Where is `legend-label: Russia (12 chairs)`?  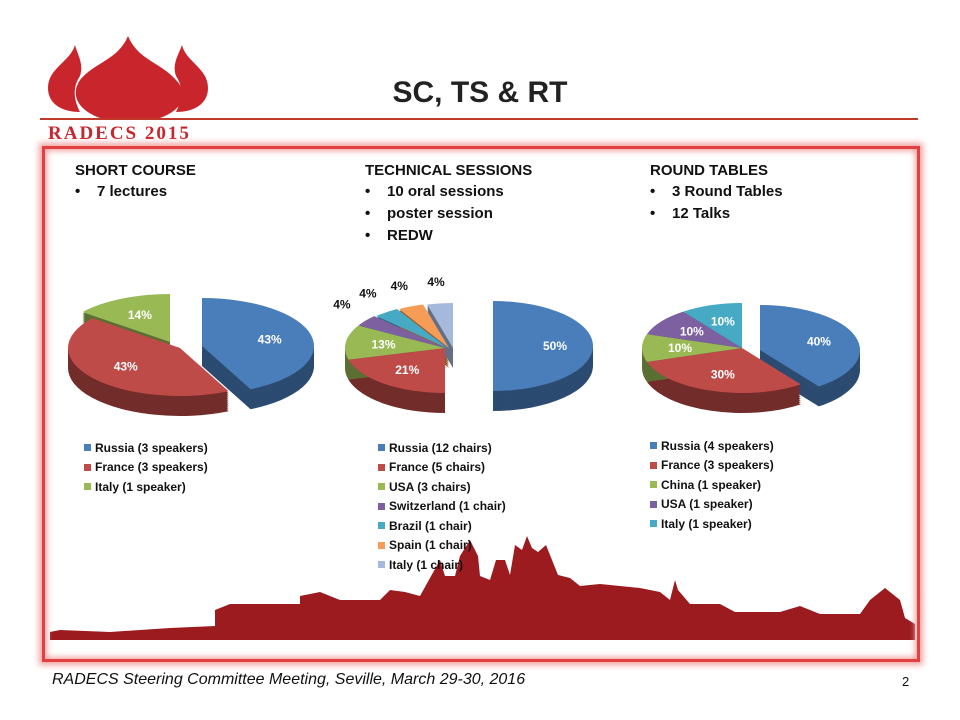
legend-label: Russia (12 chairs) is located at coordinates (440, 447).